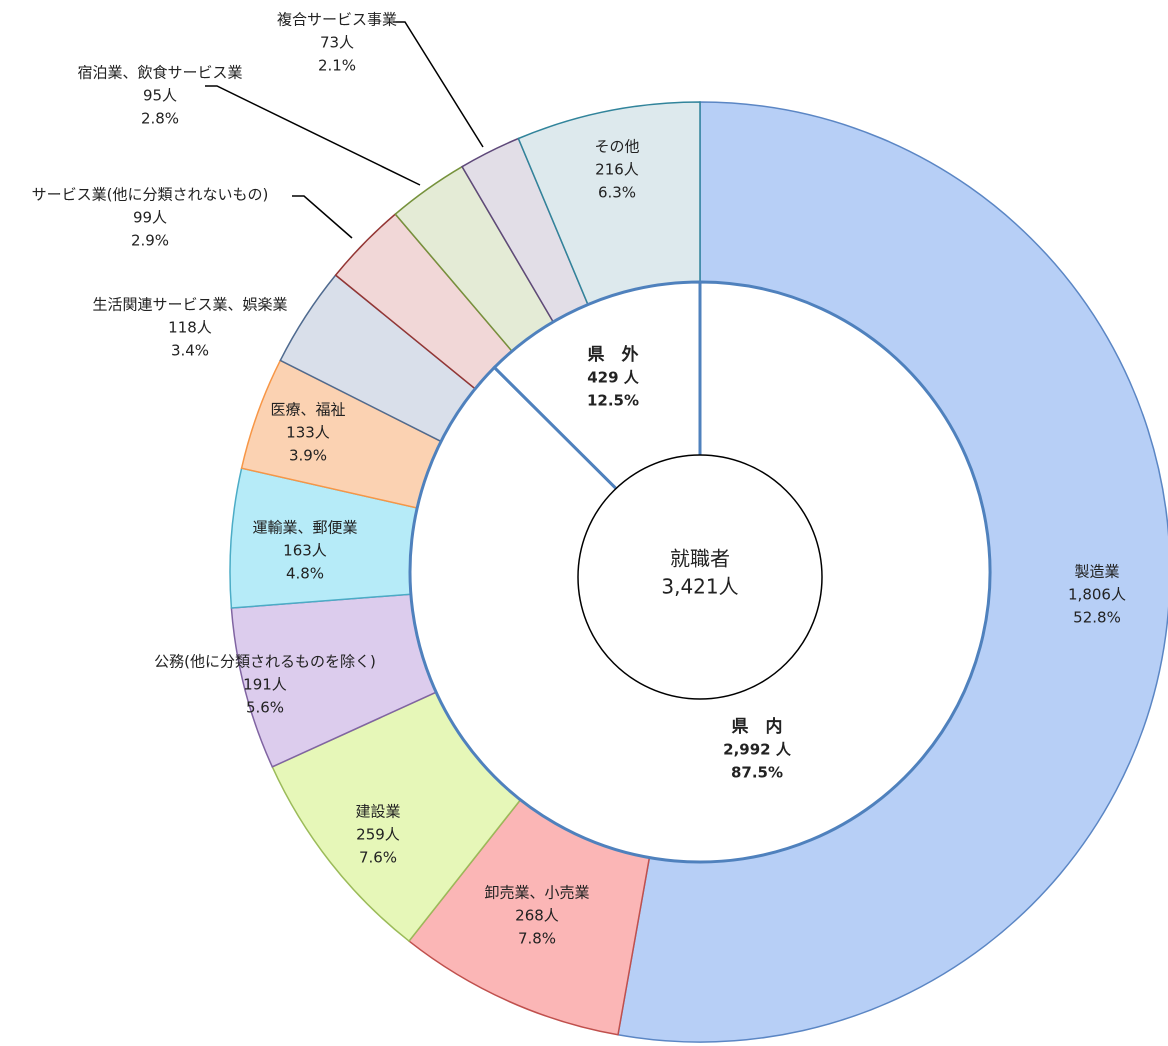 This screenshot has width=1168, height=1046. Describe the element at coordinates (308, 433) in the screenshot. I see `value-label: 133人` at that location.